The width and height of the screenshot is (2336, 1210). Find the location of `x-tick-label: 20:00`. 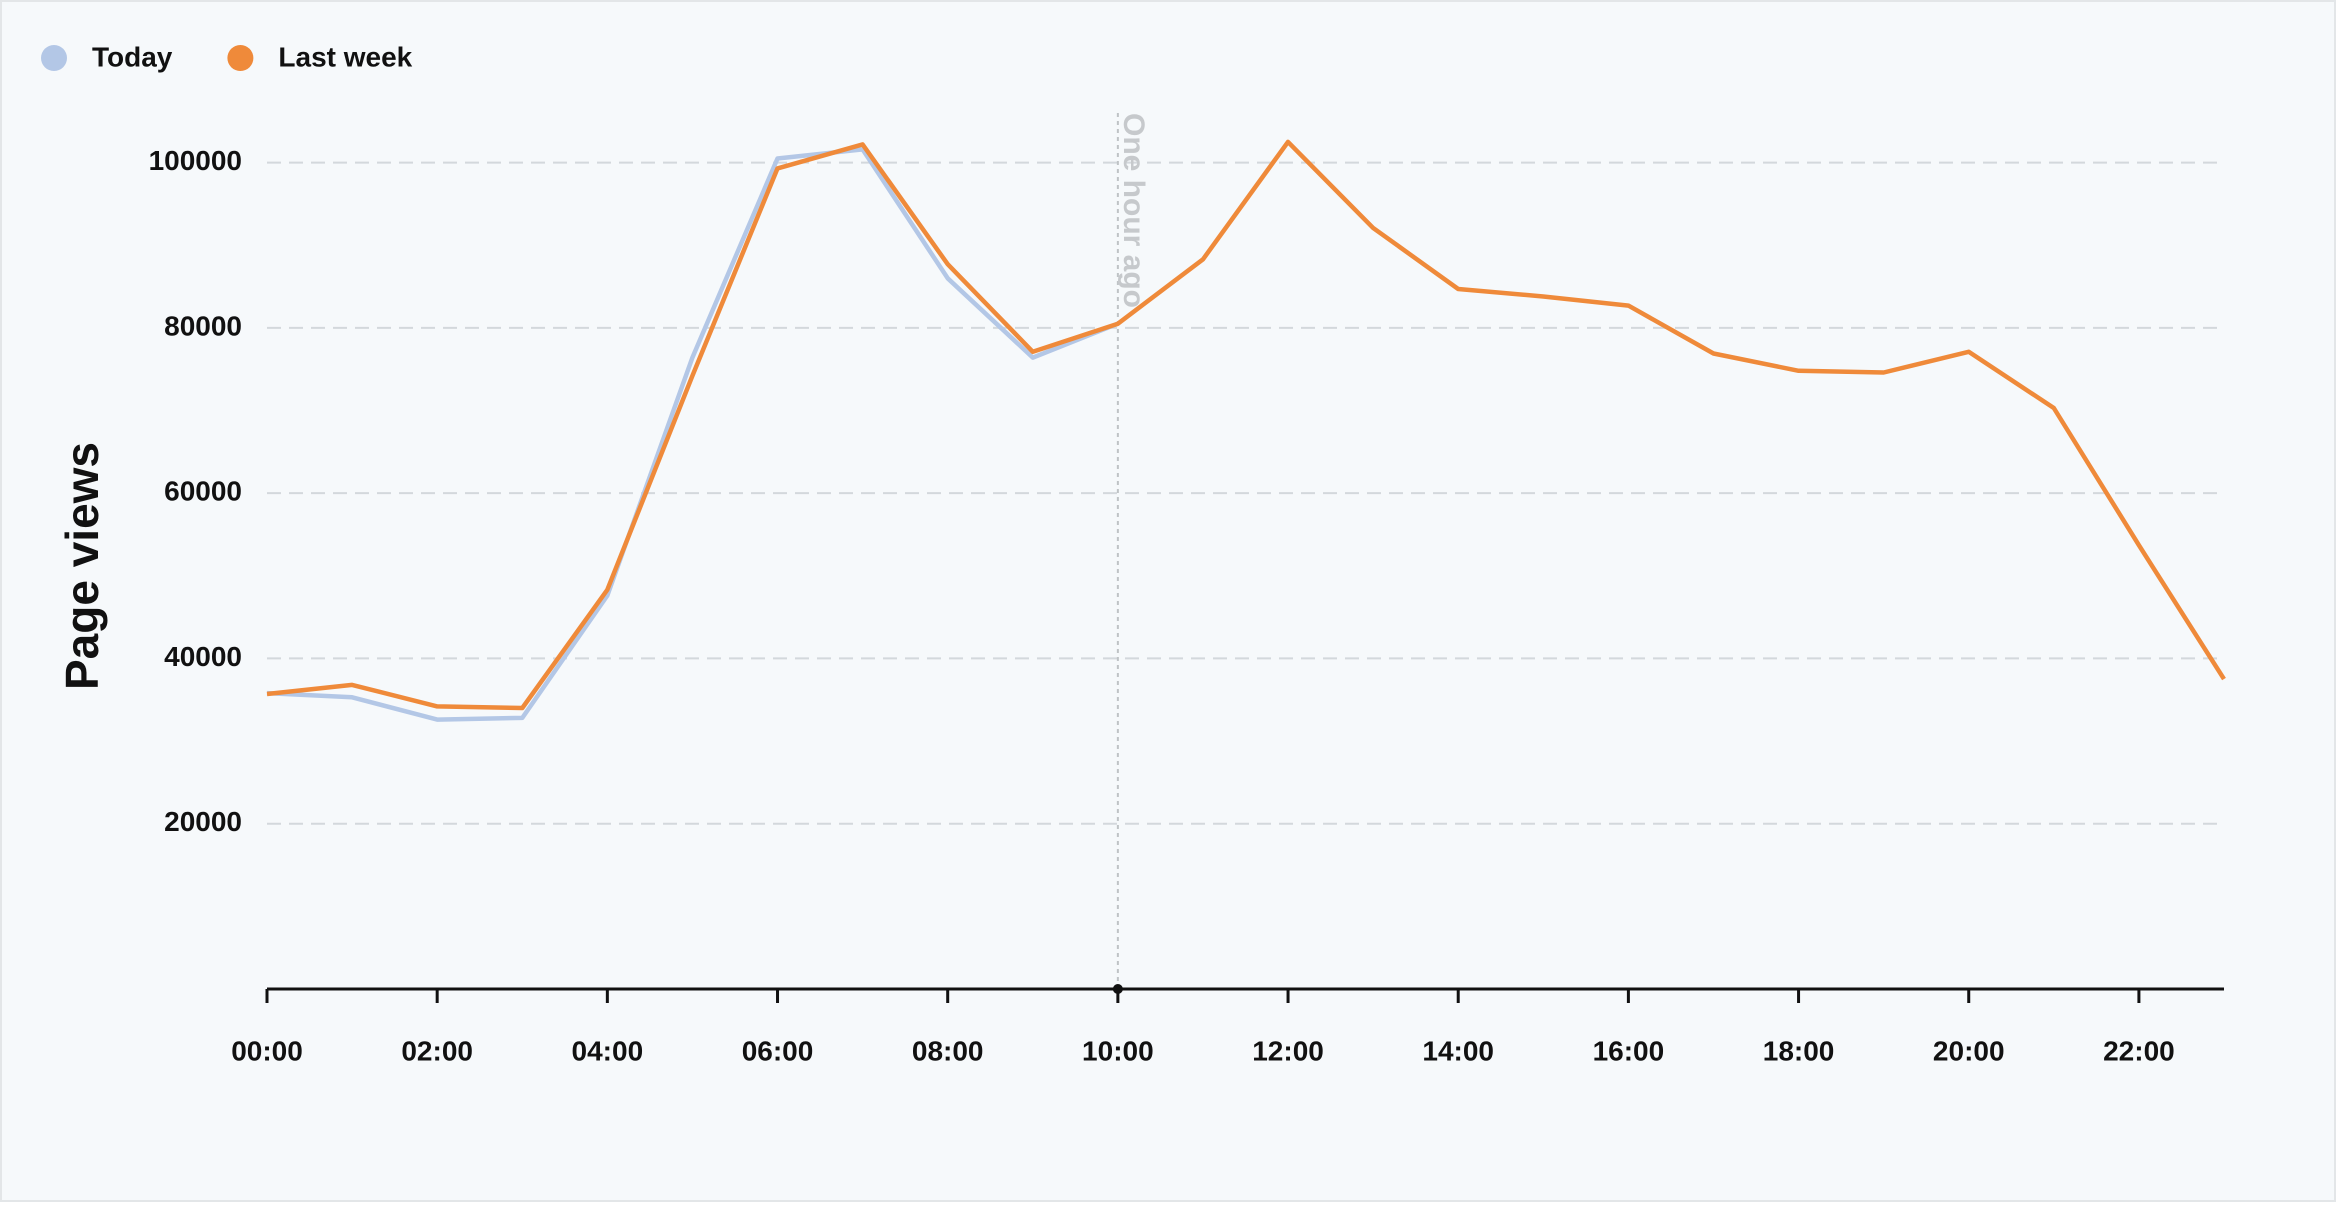

x-tick-label: 20:00 is located at coordinates (1969, 1050).